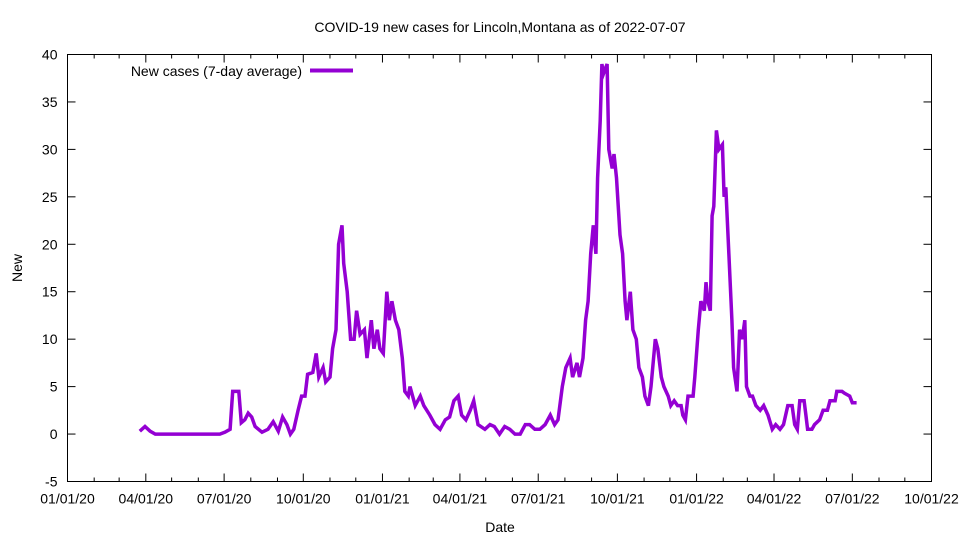 Image resolution: width=960 pixels, height=540 pixels. I want to click on x-axis-label: Date, so click(500, 527).